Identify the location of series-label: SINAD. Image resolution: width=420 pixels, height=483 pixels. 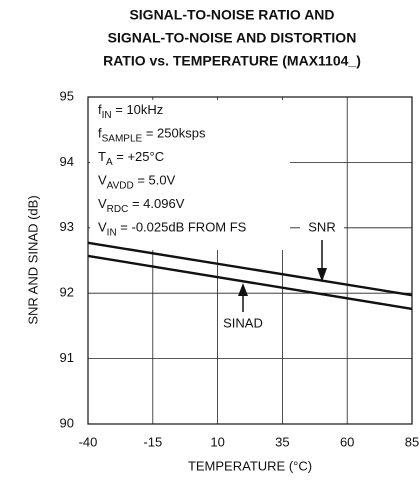
(243, 322).